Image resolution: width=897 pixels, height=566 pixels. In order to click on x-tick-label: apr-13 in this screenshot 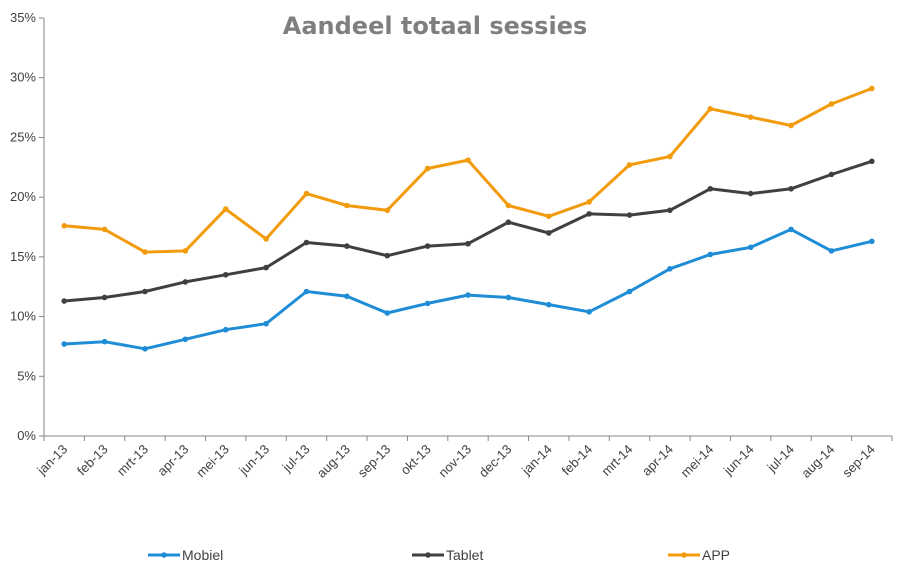, I will do `click(172, 460)`.